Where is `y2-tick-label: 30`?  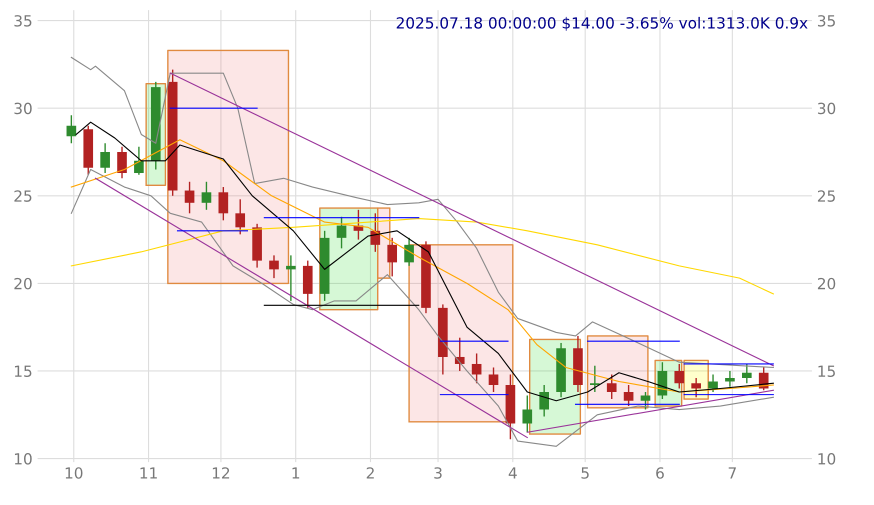 y2-tick-label: 30 is located at coordinates (827, 108).